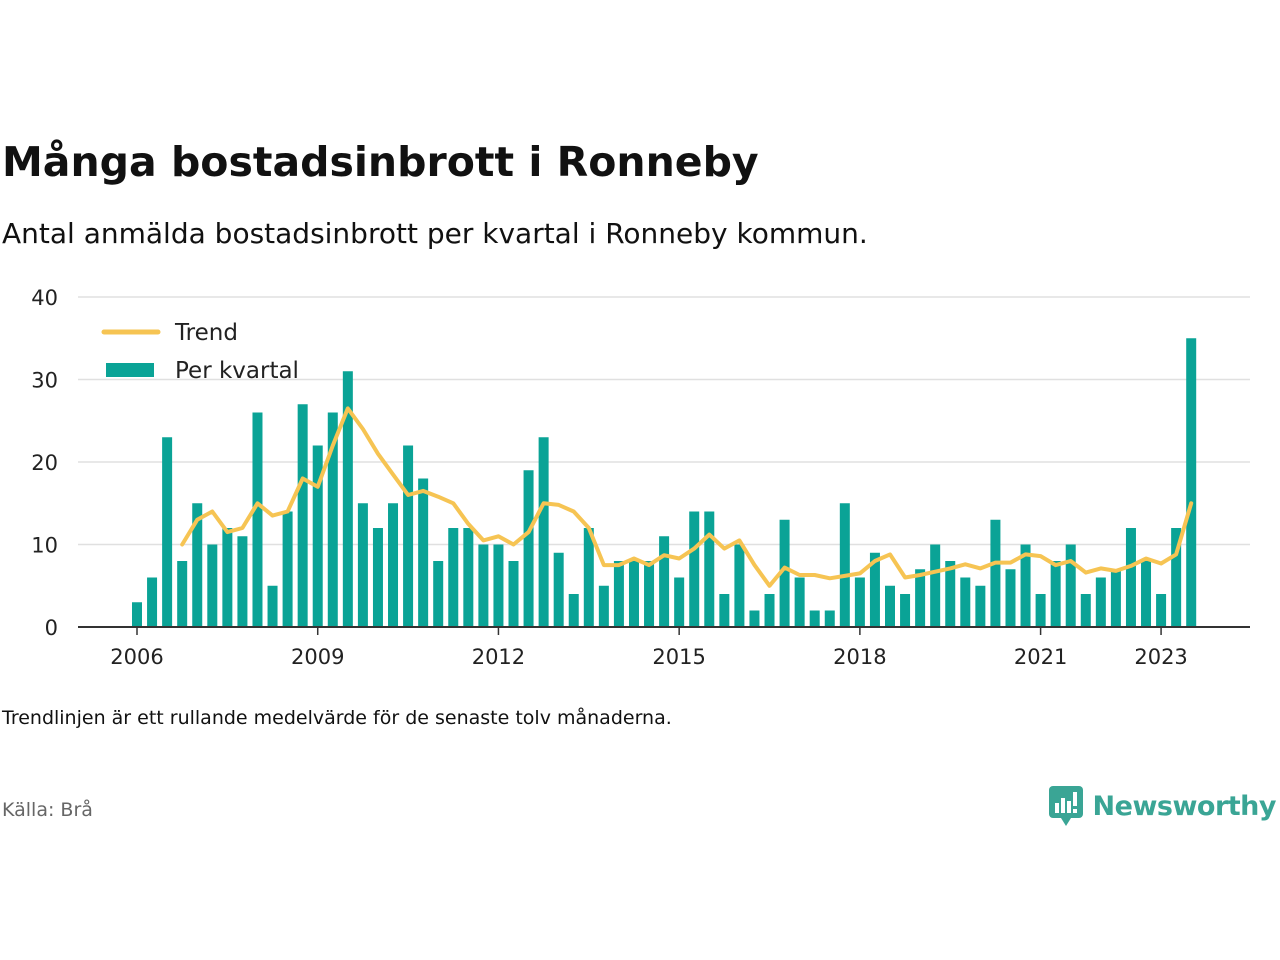 This screenshot has height=960, width=1280. Describe the element at coordinates (44, 381) in the screenshot. I see `y-tick-label: 30` at that location.